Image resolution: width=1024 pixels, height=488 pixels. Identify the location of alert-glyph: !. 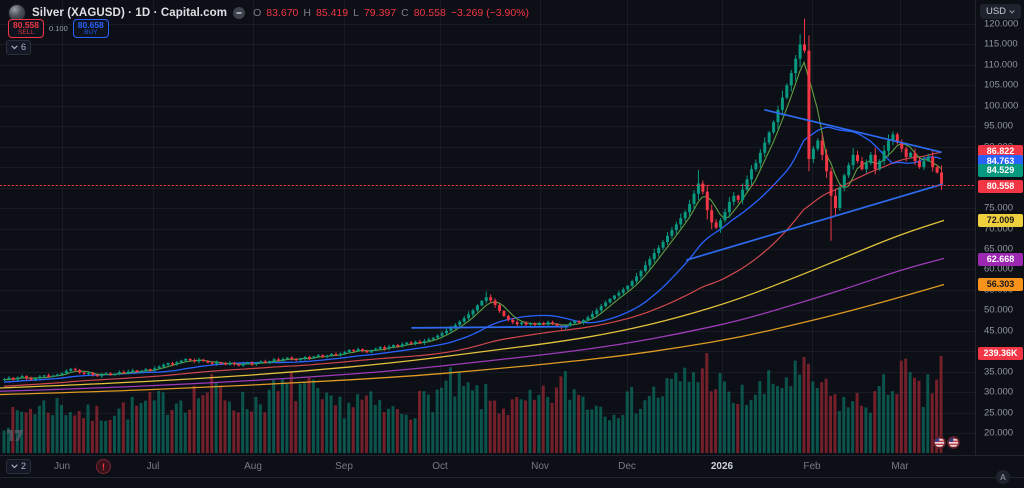
(103, 466).